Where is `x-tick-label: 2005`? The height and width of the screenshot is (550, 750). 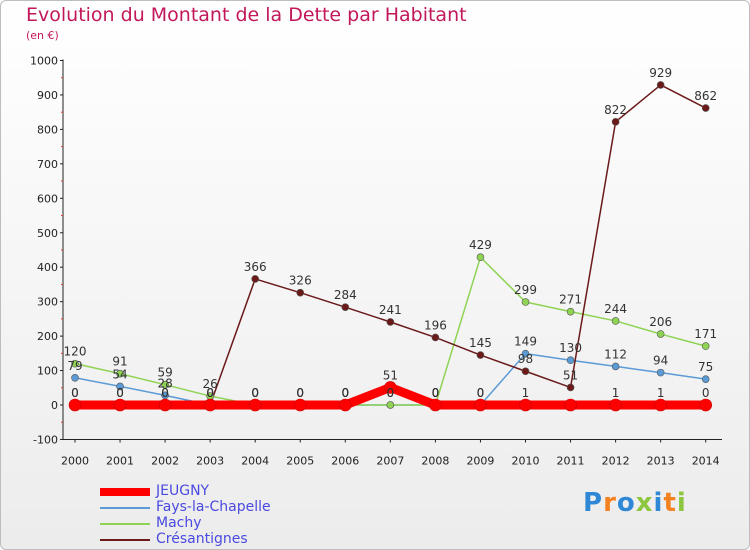
x-tick-label: 2005 is located at coordinates (300, 461).